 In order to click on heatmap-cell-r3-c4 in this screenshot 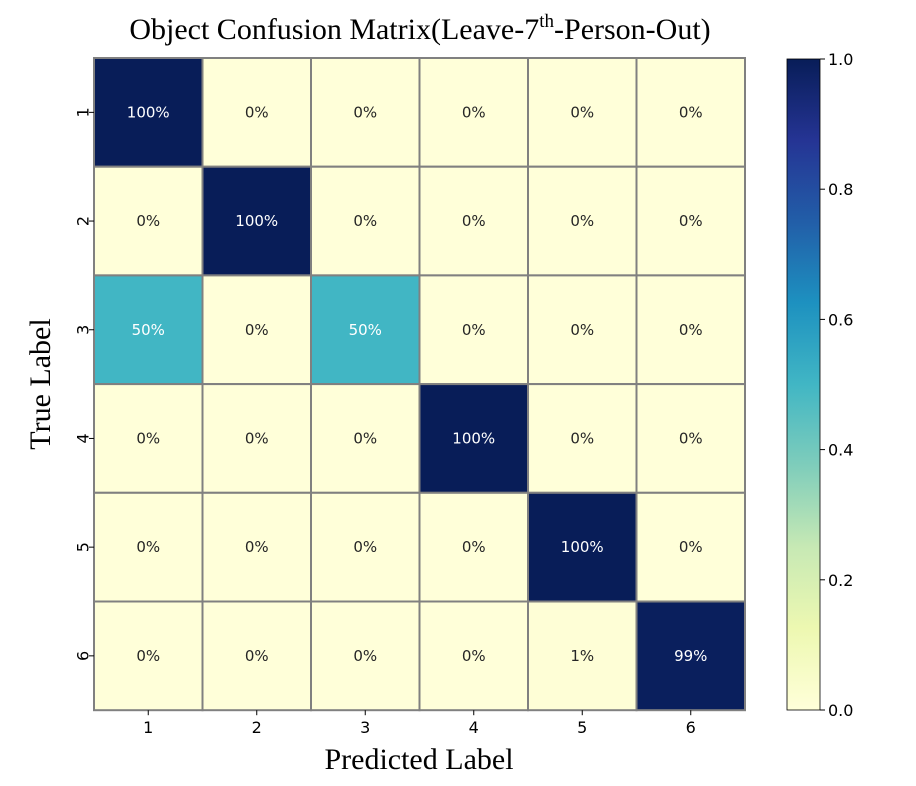, I will do `click(473, 330)`.